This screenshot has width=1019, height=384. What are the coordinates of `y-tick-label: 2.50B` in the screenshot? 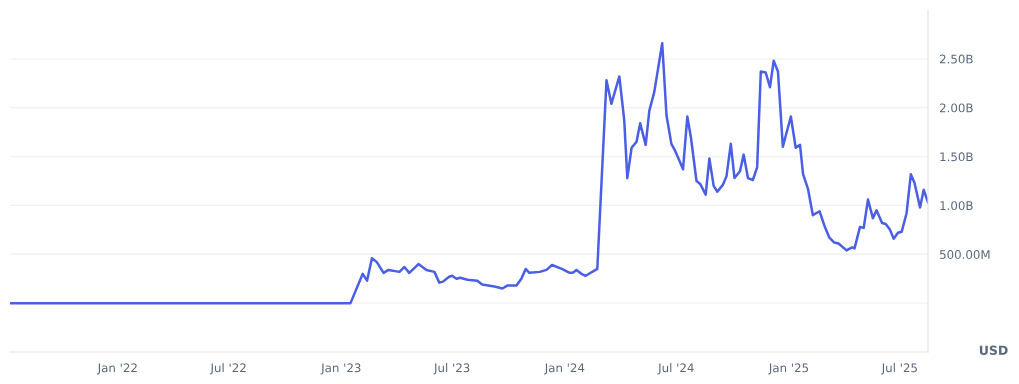 It's located at (956, 59).